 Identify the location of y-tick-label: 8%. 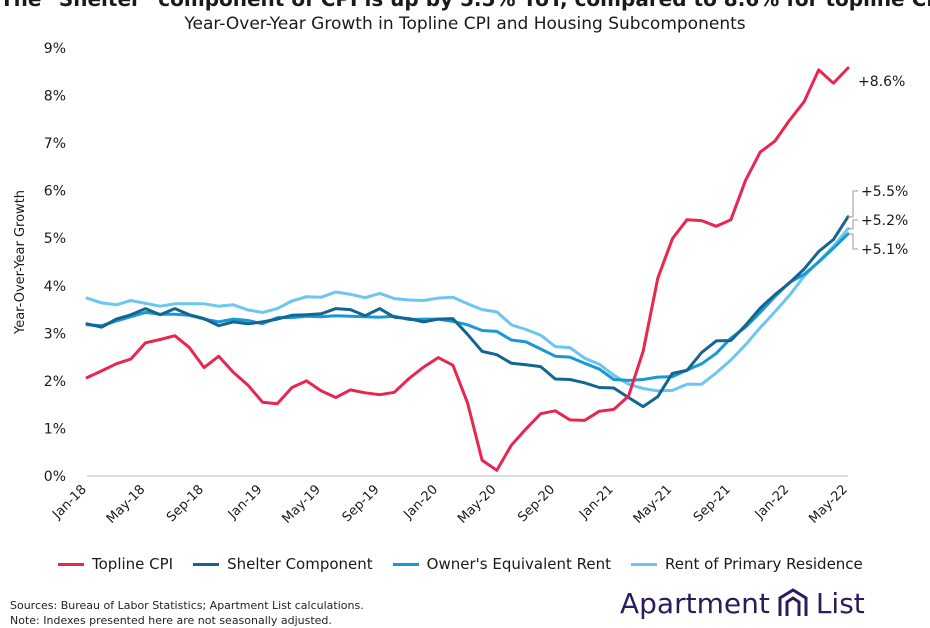
(55, 97).